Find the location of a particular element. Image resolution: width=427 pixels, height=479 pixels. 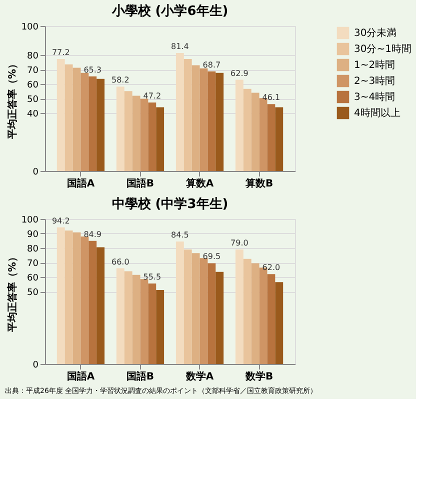

chart-title: 中學校 (中学3年生) is located at coordinates (170, 204).